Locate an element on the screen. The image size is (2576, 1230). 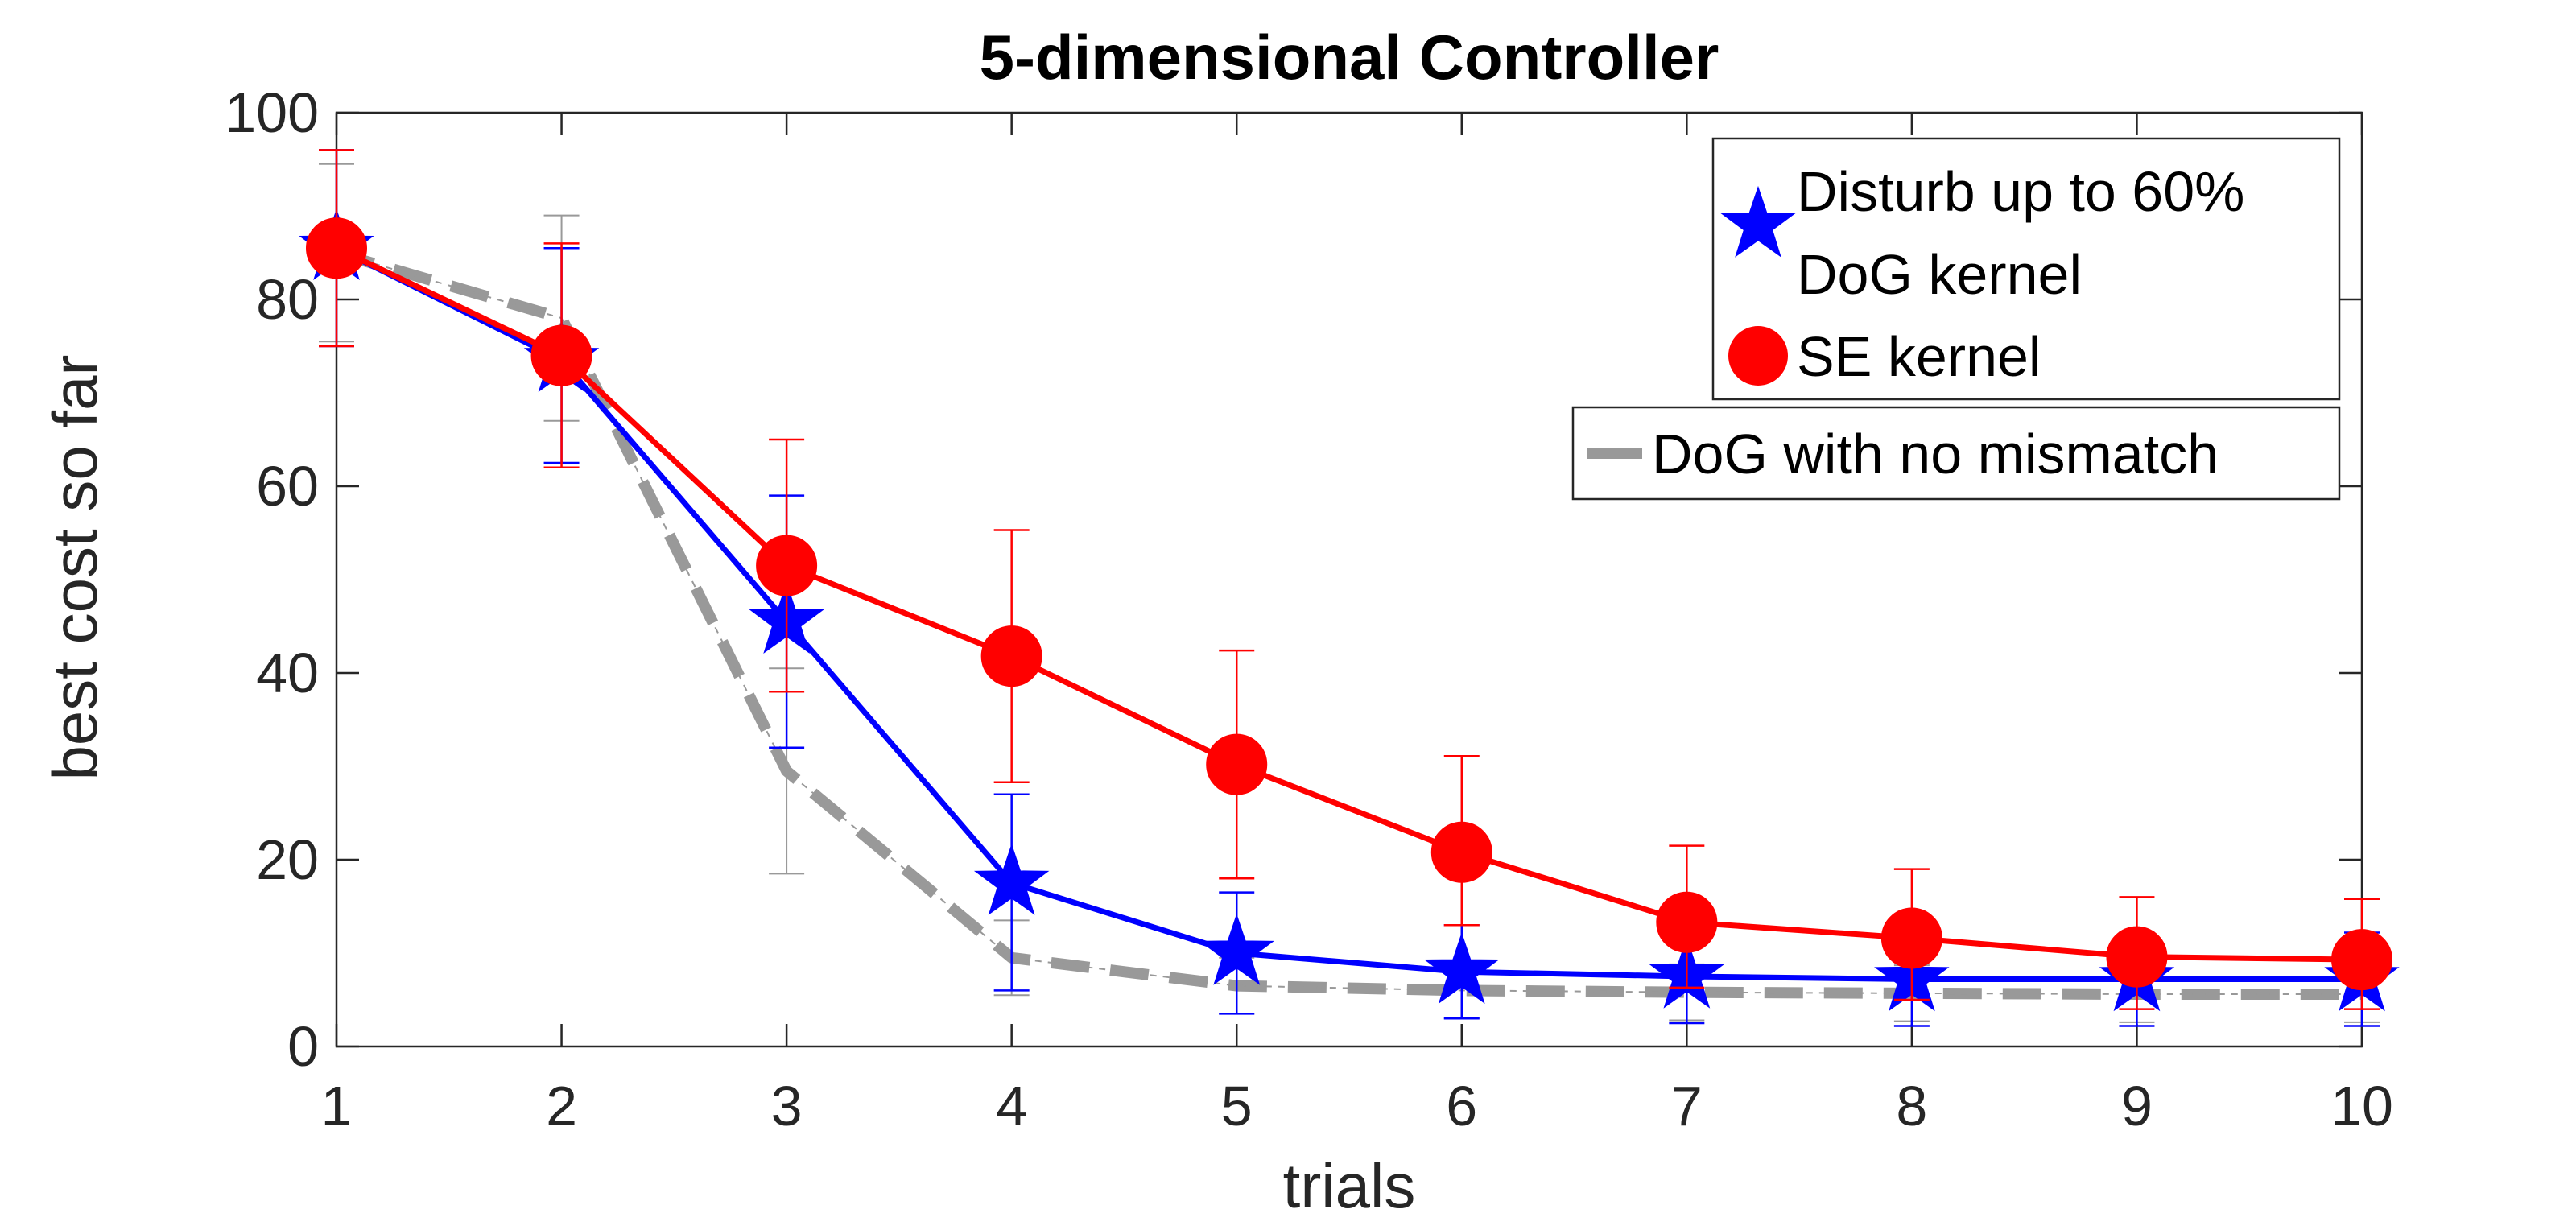
legend-entry-label: Disturb up to 60% is located at coordinates (2020, 191).